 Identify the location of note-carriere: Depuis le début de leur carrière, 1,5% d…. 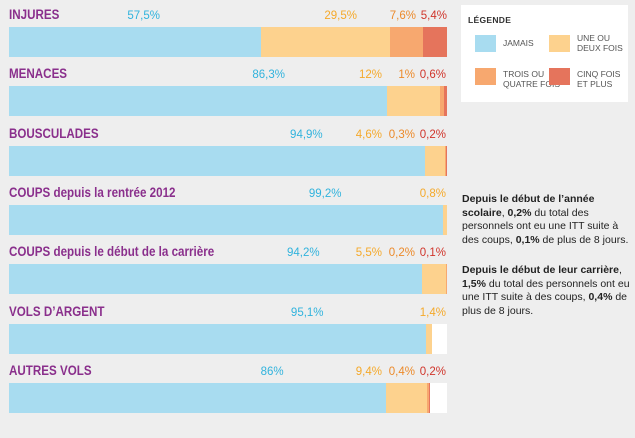
(547, 291).